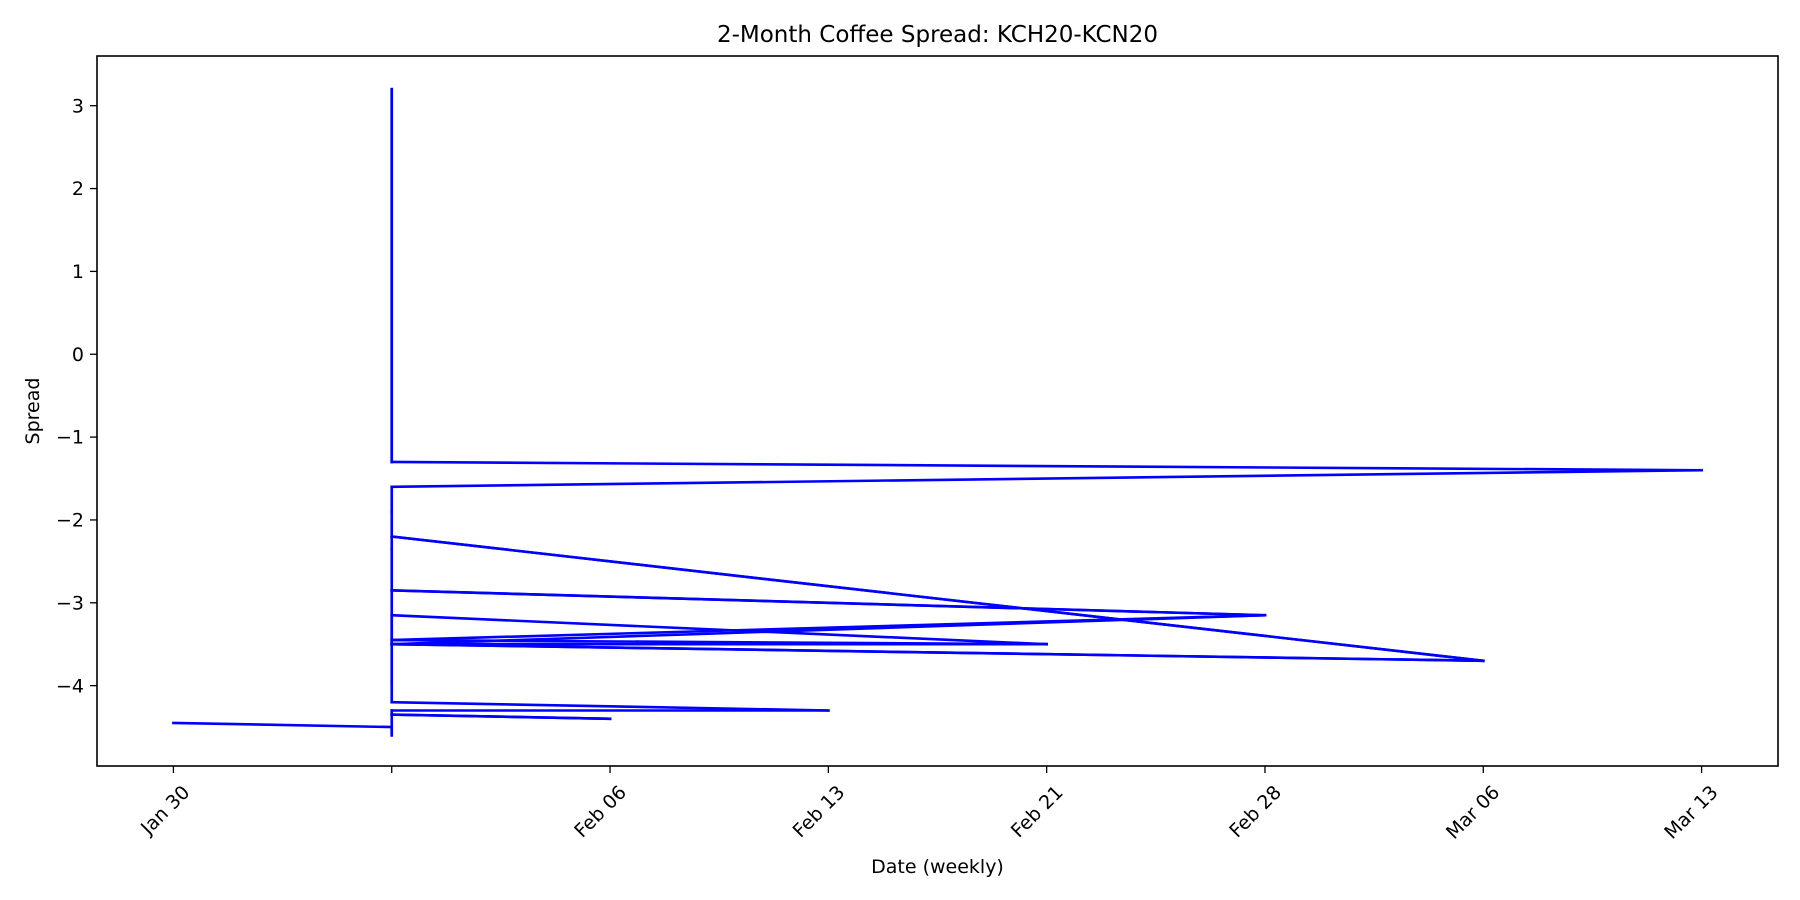 The width and height of the screenshot is (1800, 900). Describe the element at coordinates (600, 811) in the screenshot. I see `x-tick-label: Feb 06` at that location.